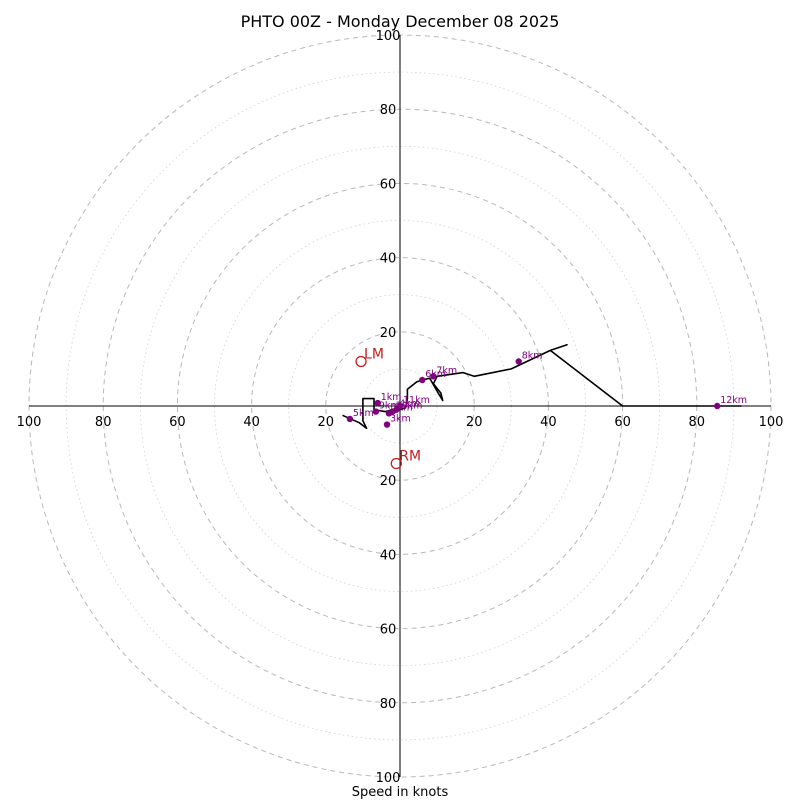  What do you see at coordinates (388, 110) in the screenshot?
I see `y-tick-label-up: 80` at bounding box center [388, 110].